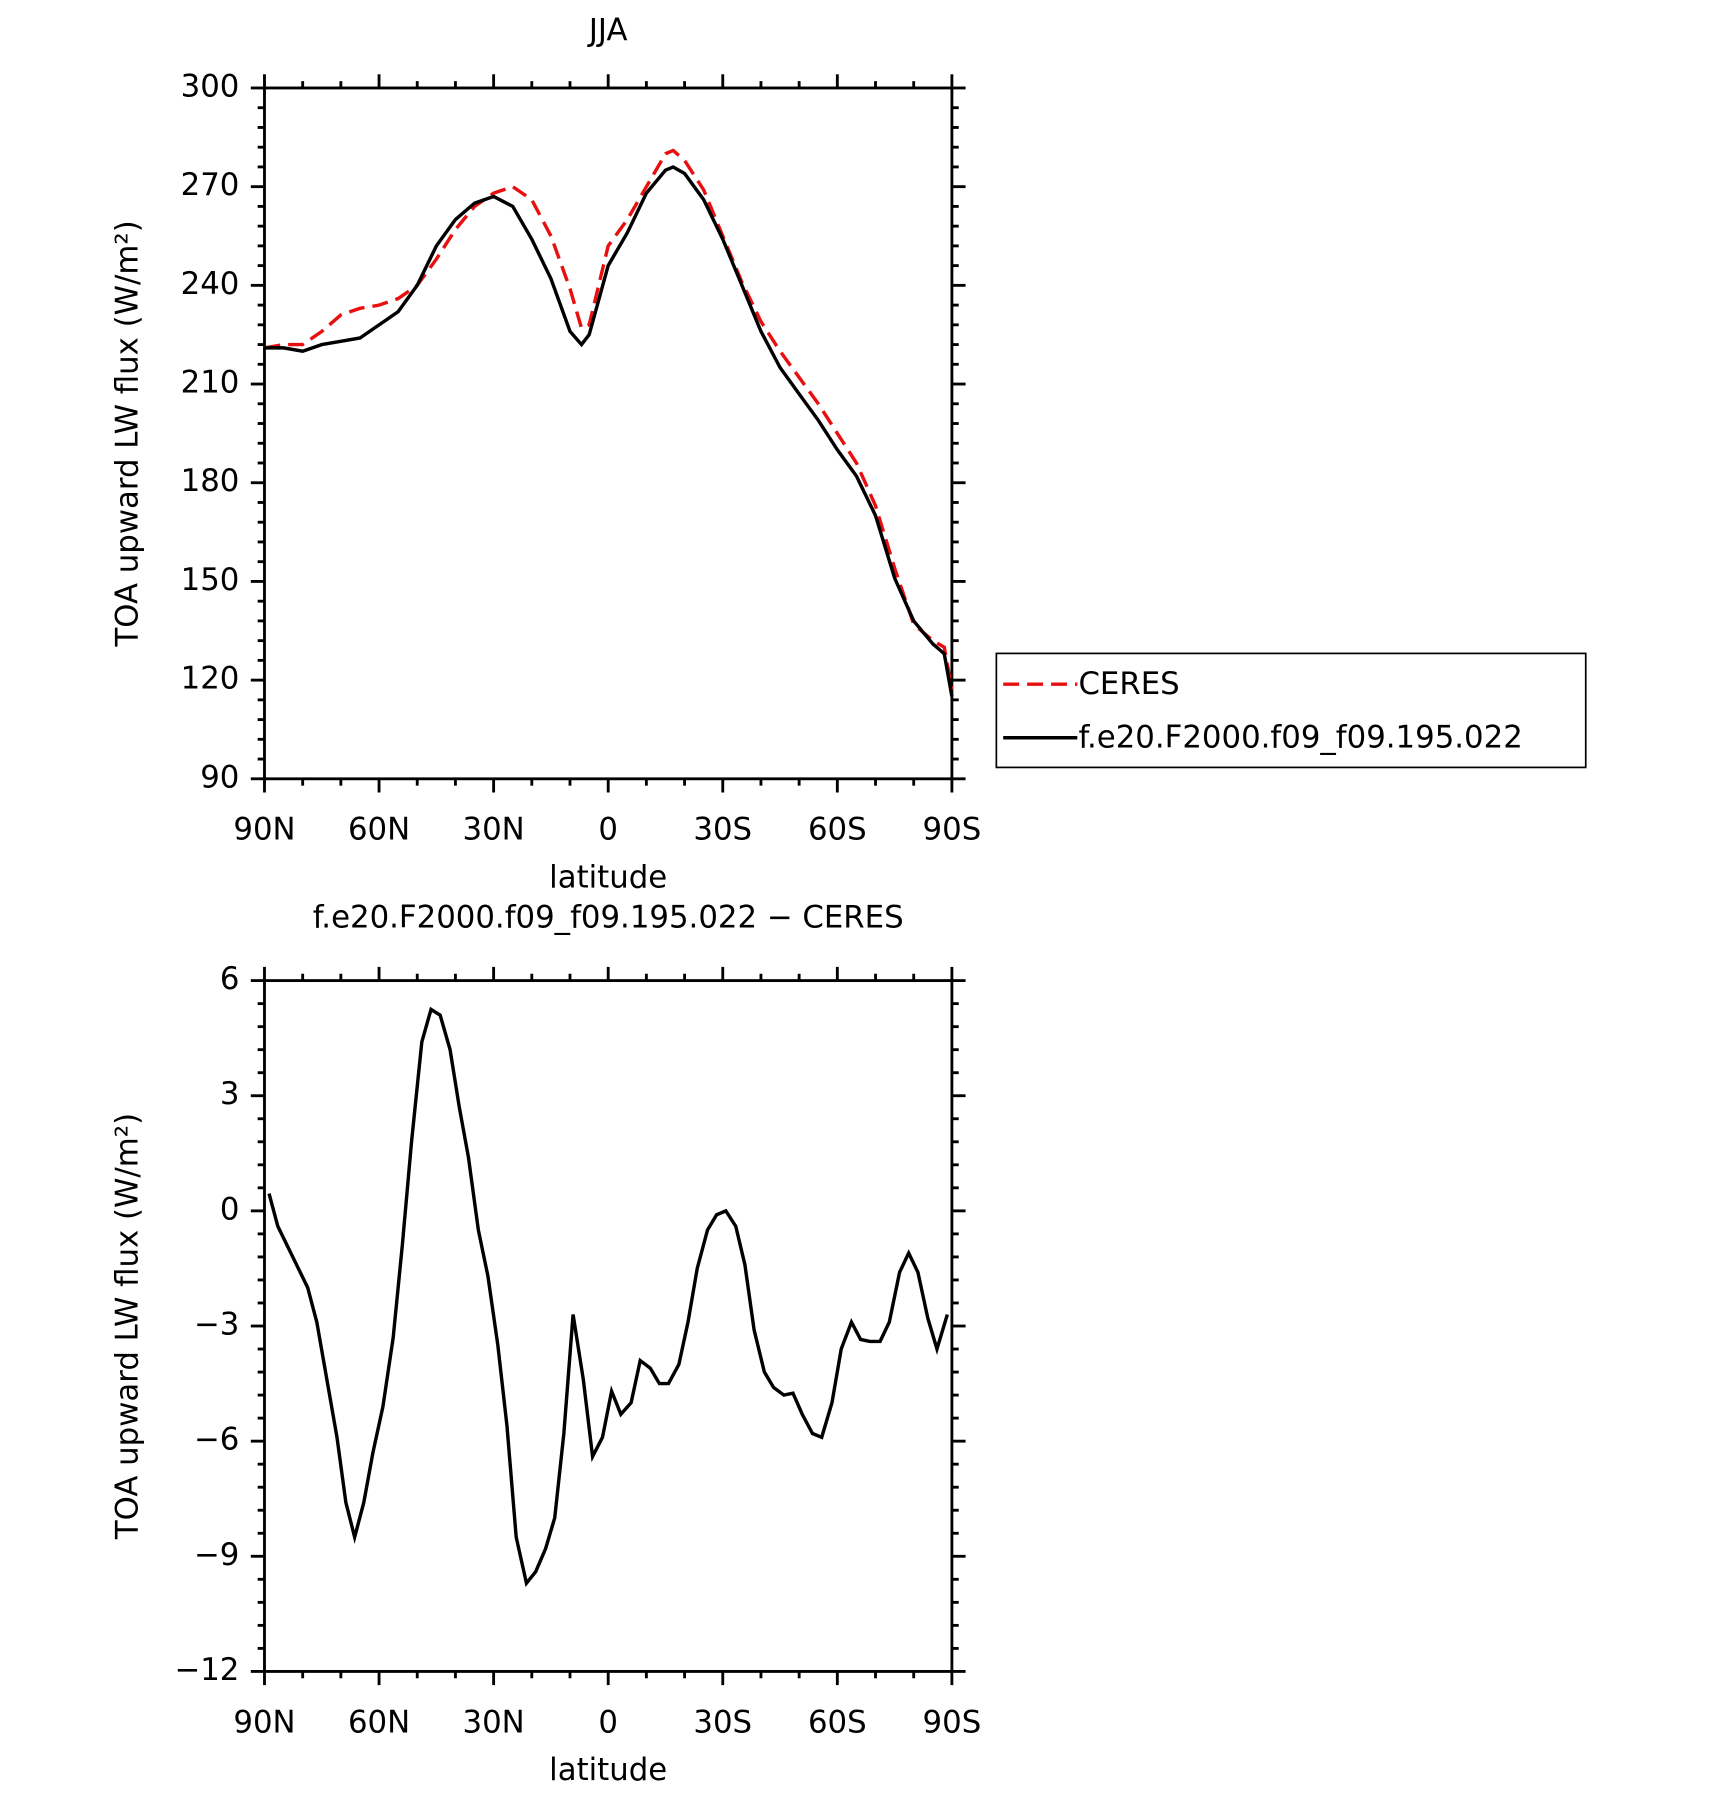 Image resolution: width=1710 pixels, height=1805 pixels. What do you see at coordinates (210, 86) in the screenshot?
I see `y-tick-label: 300` at bounding box center [210, 86].